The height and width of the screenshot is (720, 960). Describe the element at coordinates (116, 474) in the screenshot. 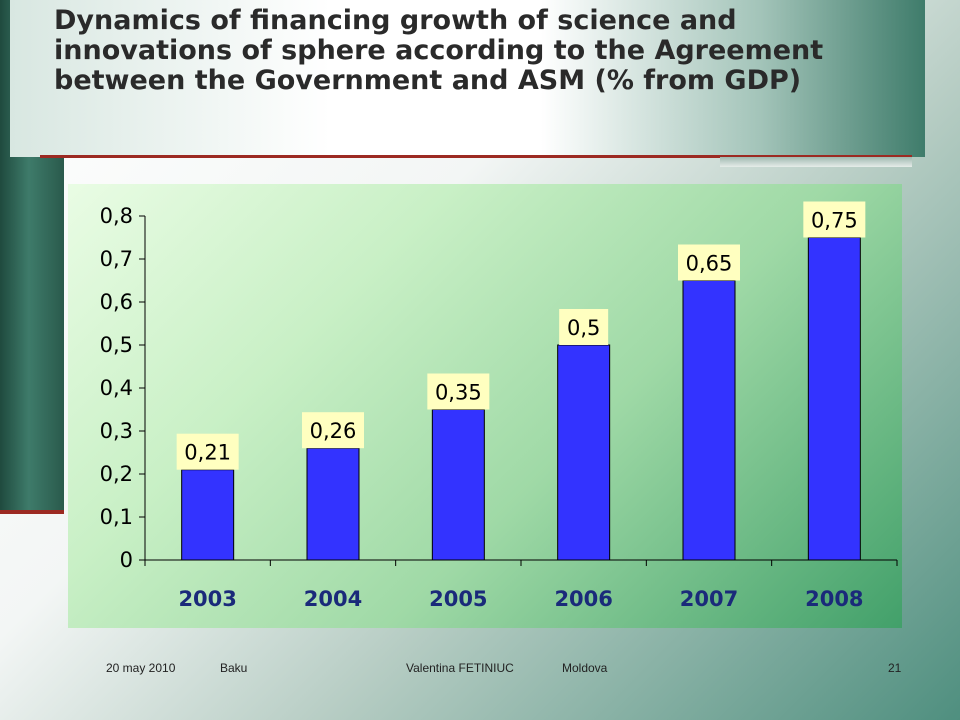

I see `y-tick-label: 0,2` at that location.